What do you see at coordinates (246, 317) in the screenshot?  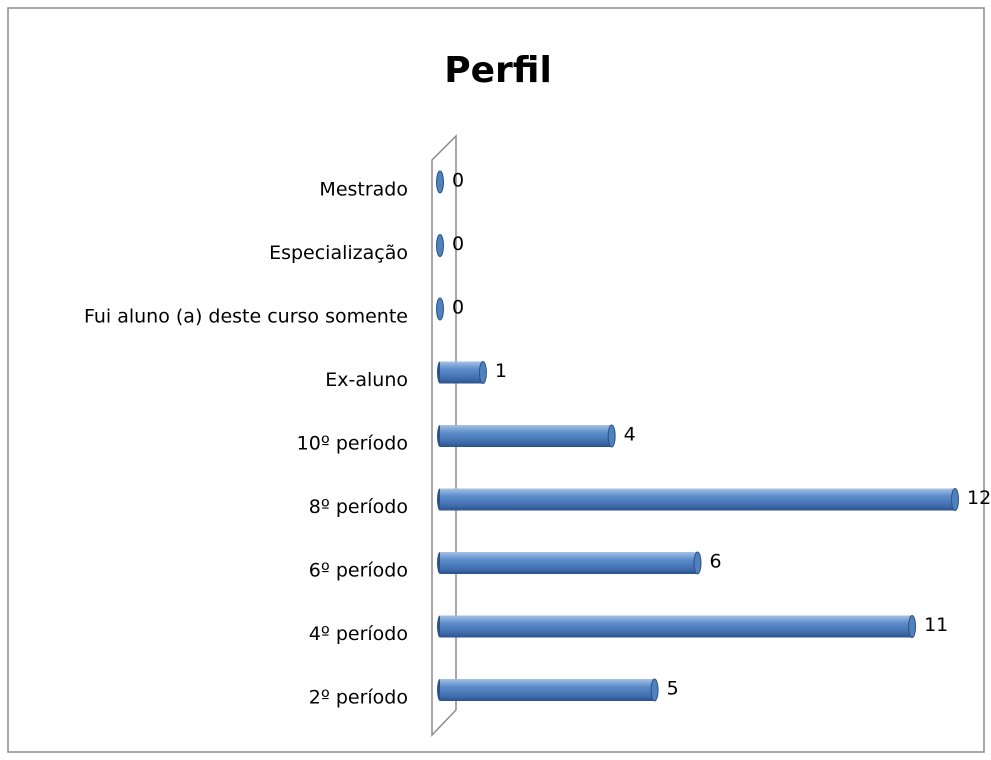 I see `y-tick-label: Fui aluno (a) deste curso somente` at bounding box center [246, 317].